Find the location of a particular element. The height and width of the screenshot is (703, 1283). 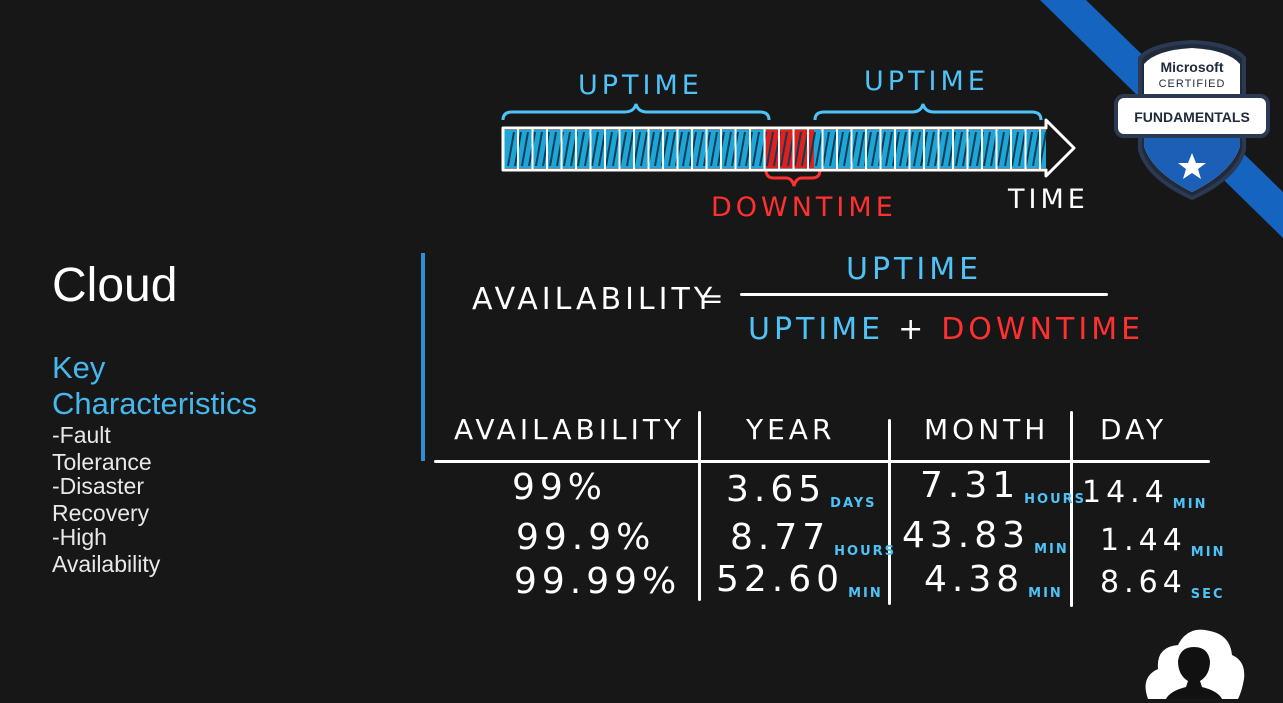

timeline-diagram is located at coordinates (788, 145).